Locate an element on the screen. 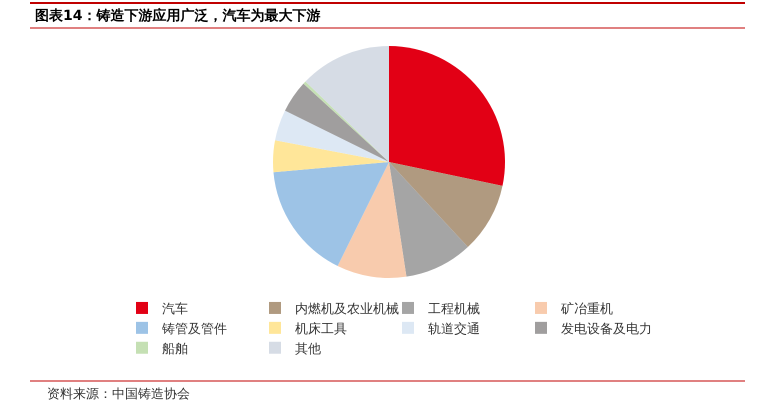  legend-label: 船舶 is located at coordinates (175, 349).